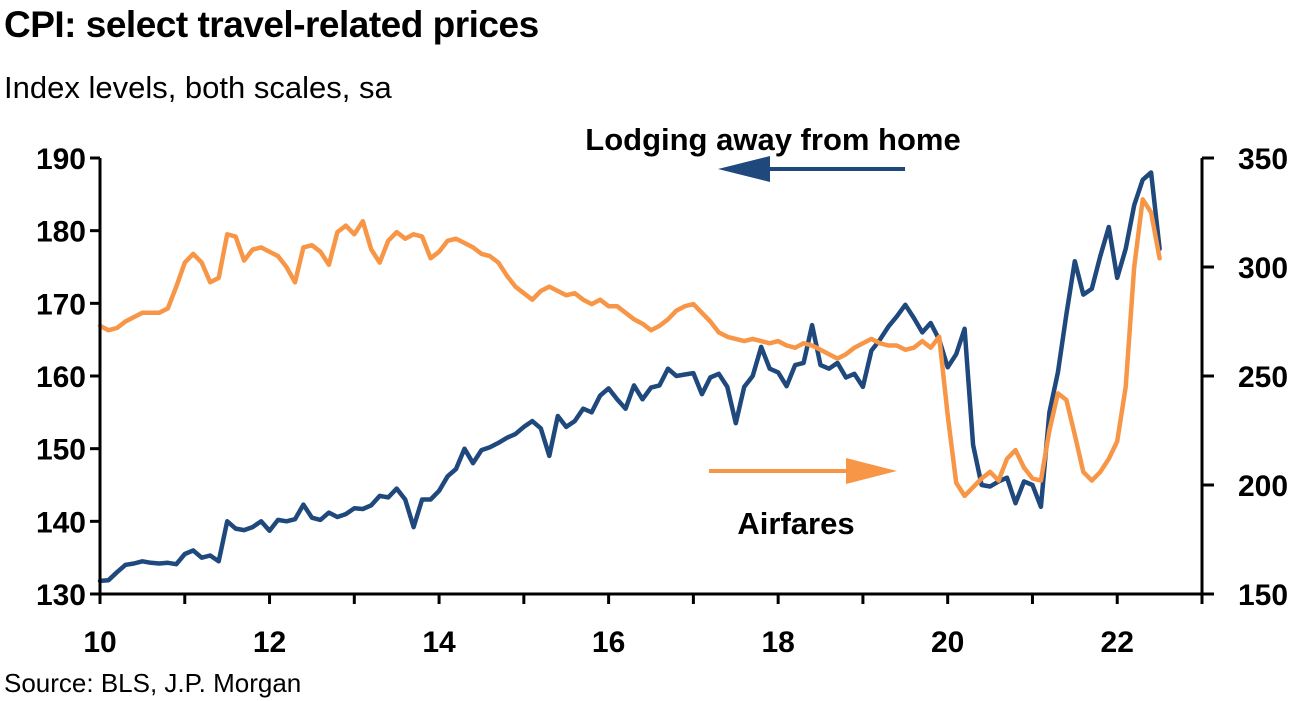  I want to click on source-note: Source: BLS, J.P. Morgan, so click(153, 683).